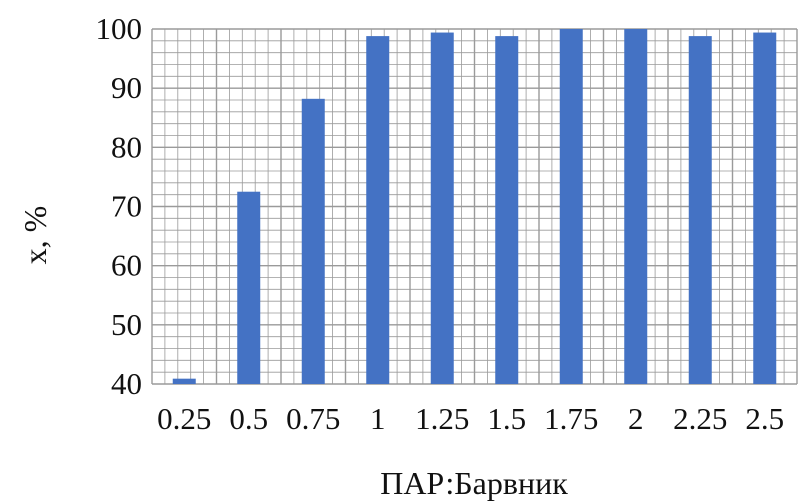 This screenshot has height=502, width=803. I want to click on y-tick-label: 70, so click(126, 206).